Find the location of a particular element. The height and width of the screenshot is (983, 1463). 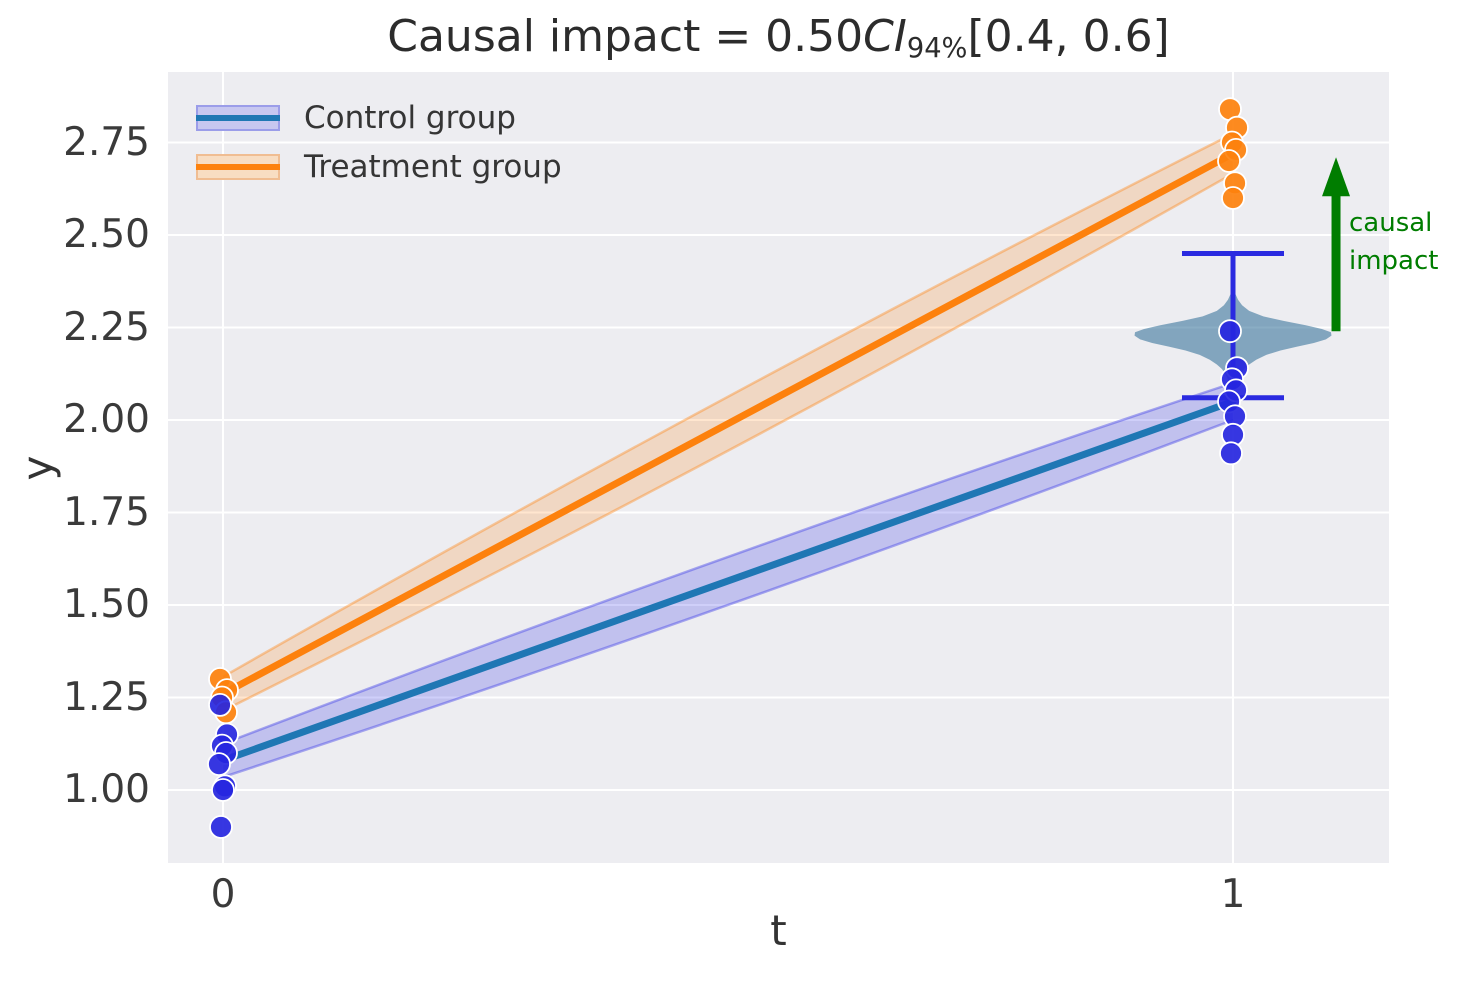

control-line-swatch is located at coordinates (238, 118).